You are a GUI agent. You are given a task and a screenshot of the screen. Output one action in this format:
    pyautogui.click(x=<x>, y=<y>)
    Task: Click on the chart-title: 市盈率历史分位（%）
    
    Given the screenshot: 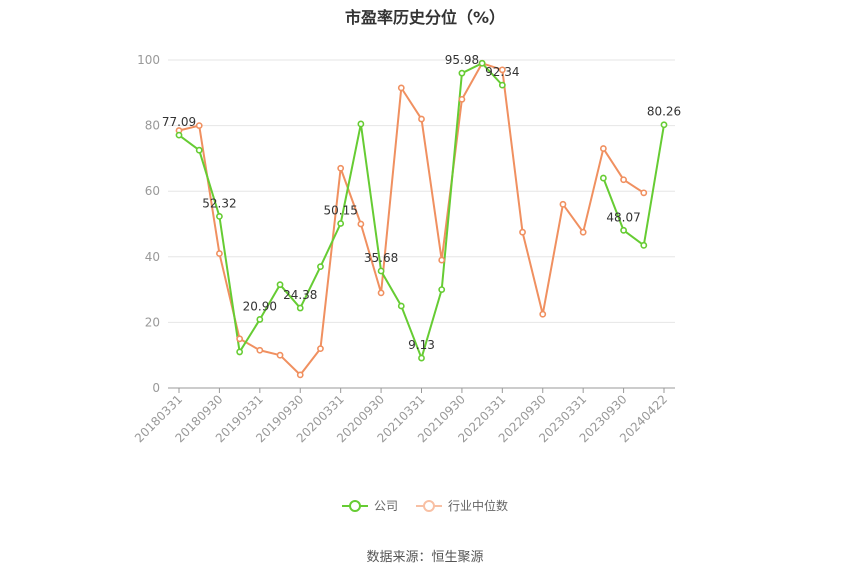 What is the action you would take?
    pyautogui.click(x=425, y=17)
    